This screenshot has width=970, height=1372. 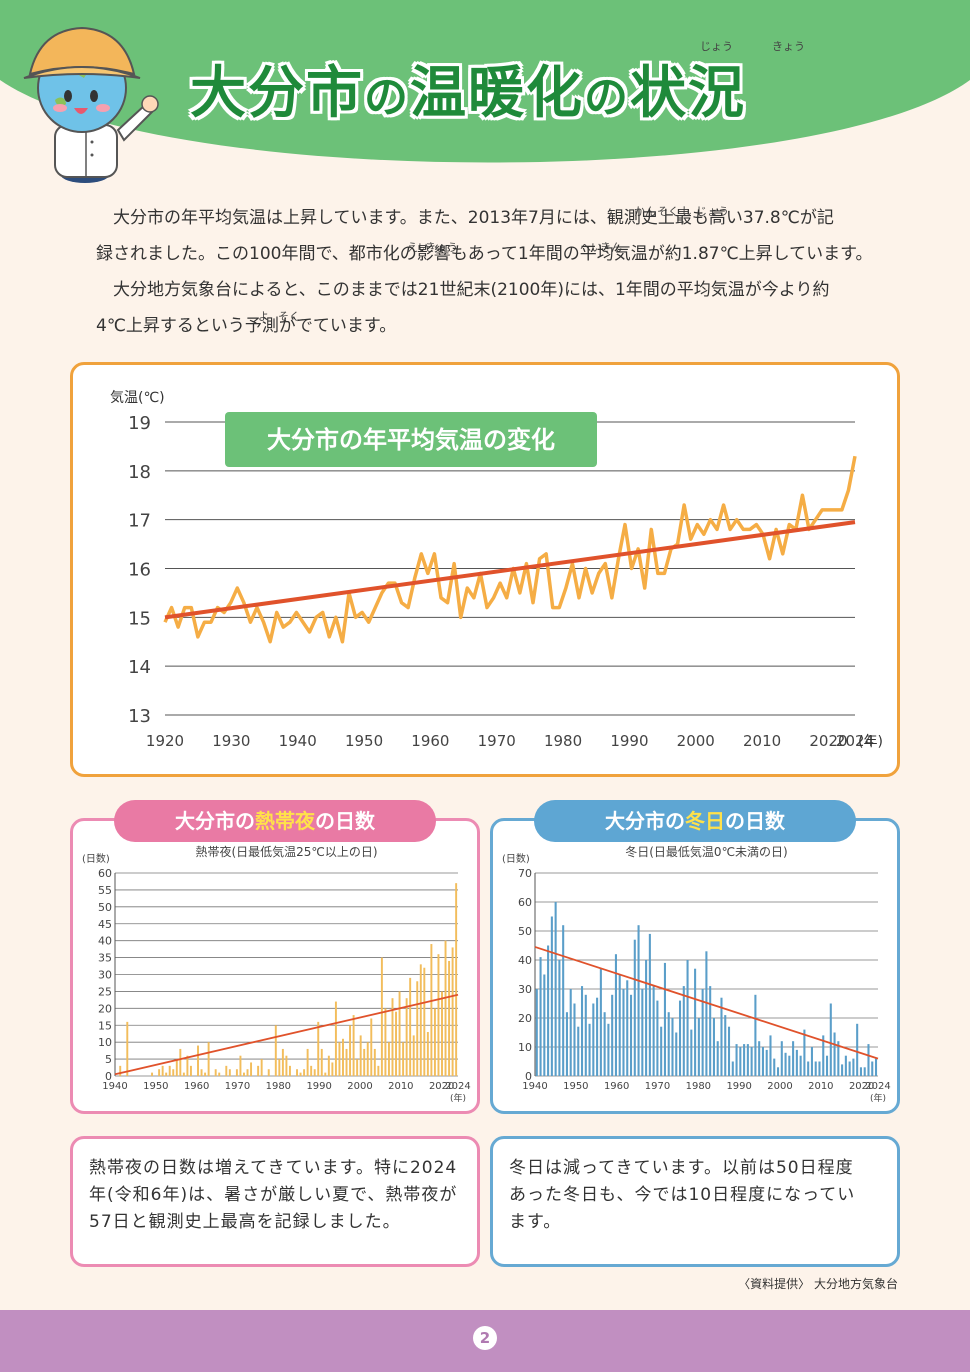 What do you see at coordinates (231, 741) in the screenshot?
I see `temp-x-tick-label: 1930` at bounding box center [231, 741].